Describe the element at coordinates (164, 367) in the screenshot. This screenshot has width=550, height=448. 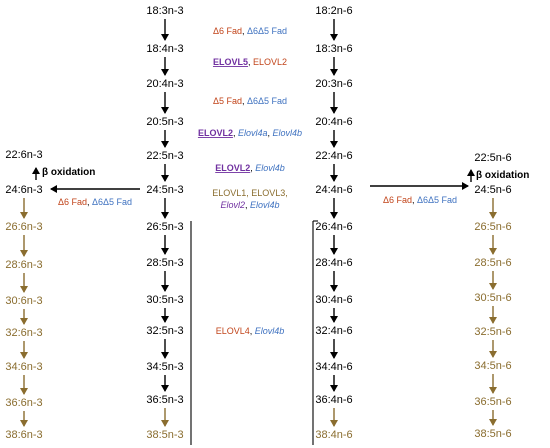
I see `node-n3_10: 34:5n-3` at that location.